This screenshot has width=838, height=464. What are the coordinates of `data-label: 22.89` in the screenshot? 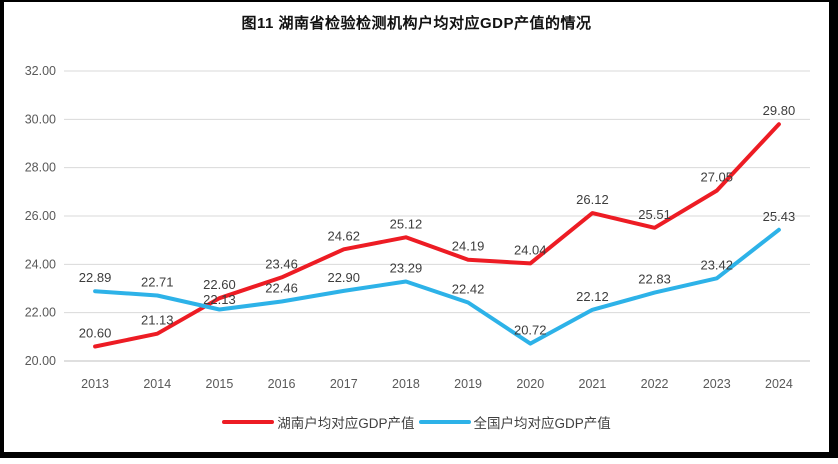 It's located at (95, 277).